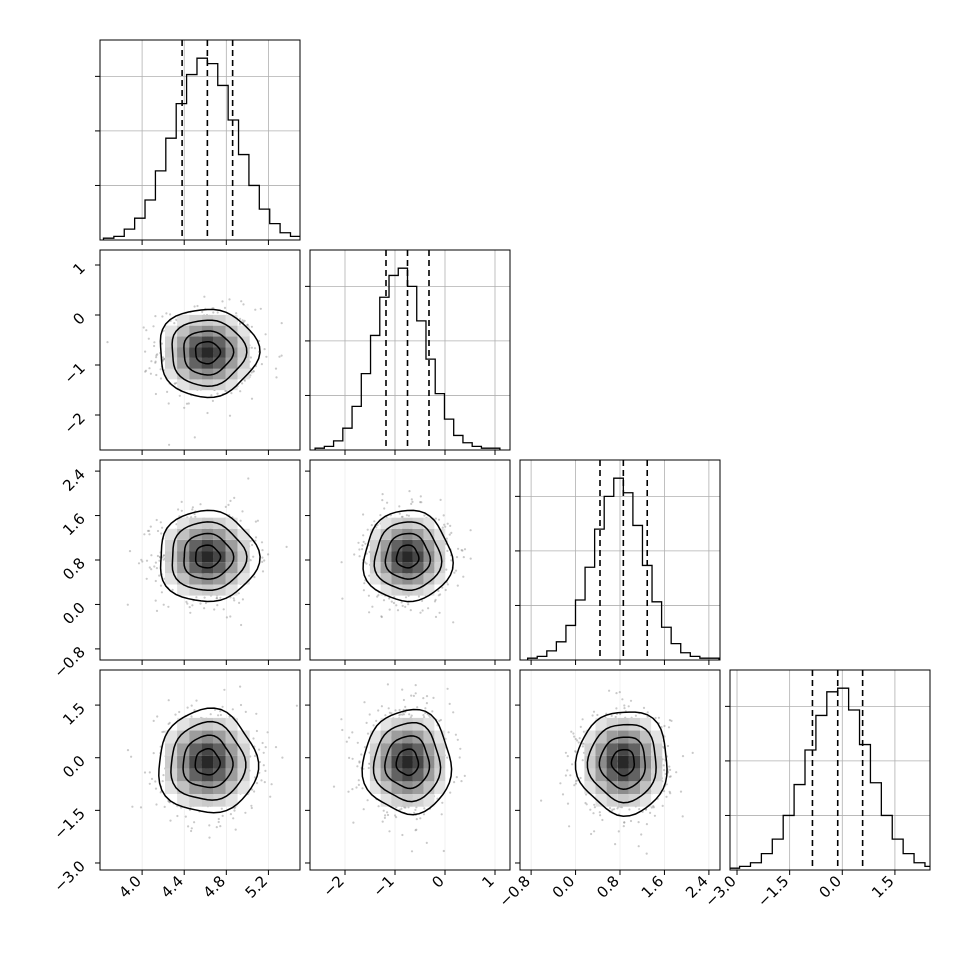 Image resolution: width=970 pixels, height=970 pixels. Describe the element at coordinates (69, 876) in the screenshot. I see `y-tick-label: −3.0` at that location.